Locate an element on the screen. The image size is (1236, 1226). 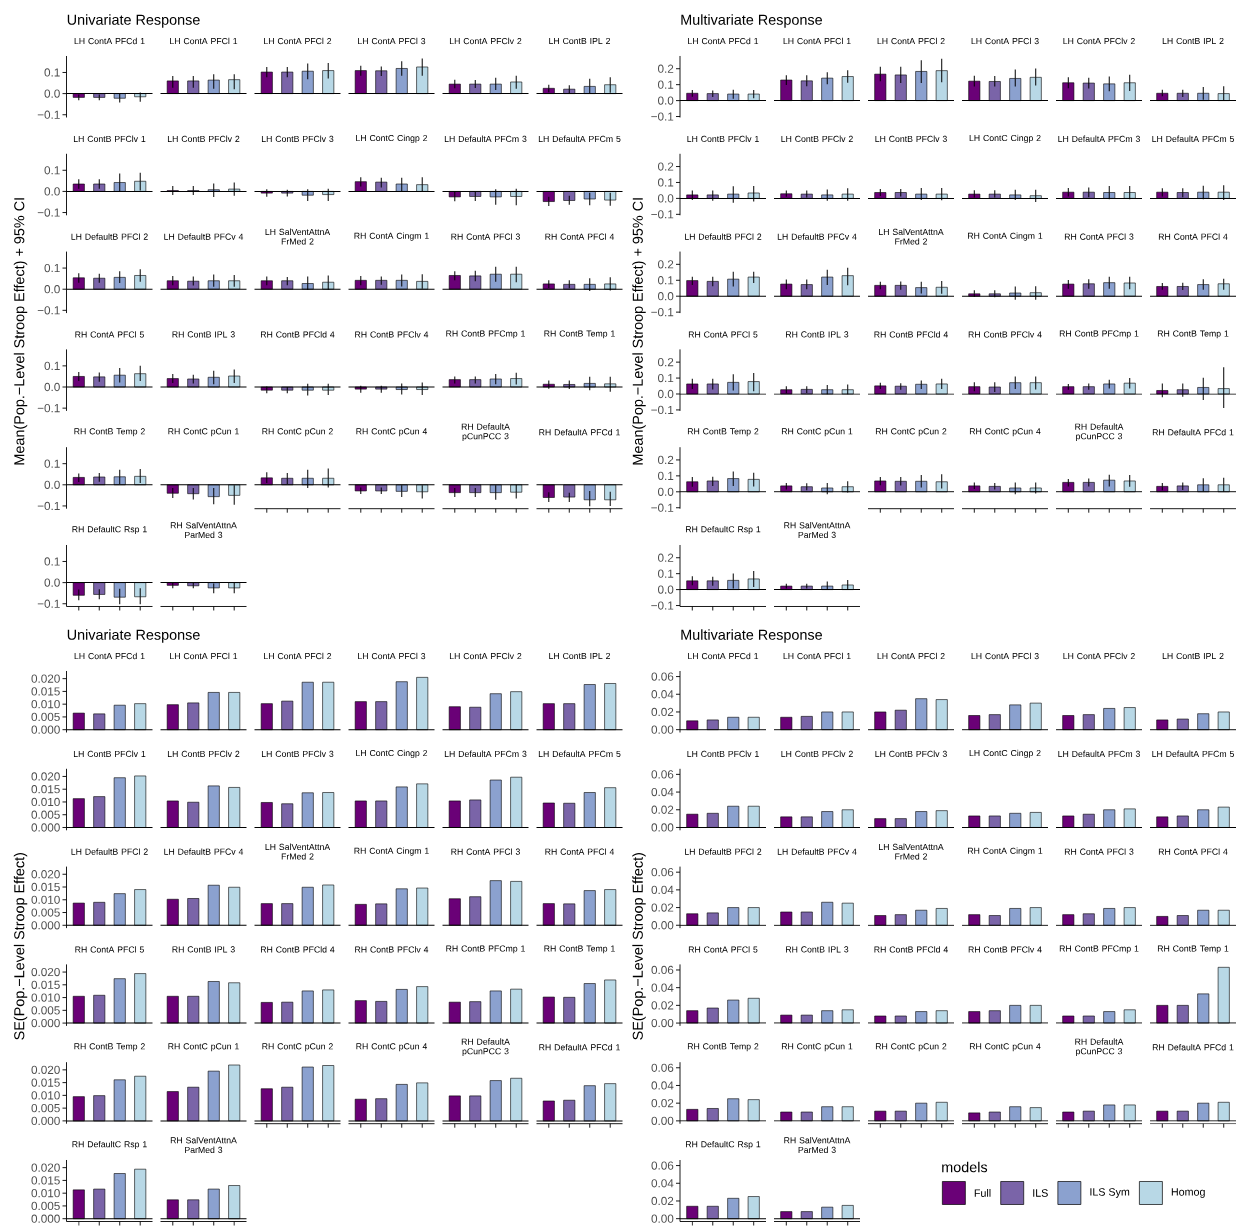
text: Multivariate Response is located at coordinates (752, 21).